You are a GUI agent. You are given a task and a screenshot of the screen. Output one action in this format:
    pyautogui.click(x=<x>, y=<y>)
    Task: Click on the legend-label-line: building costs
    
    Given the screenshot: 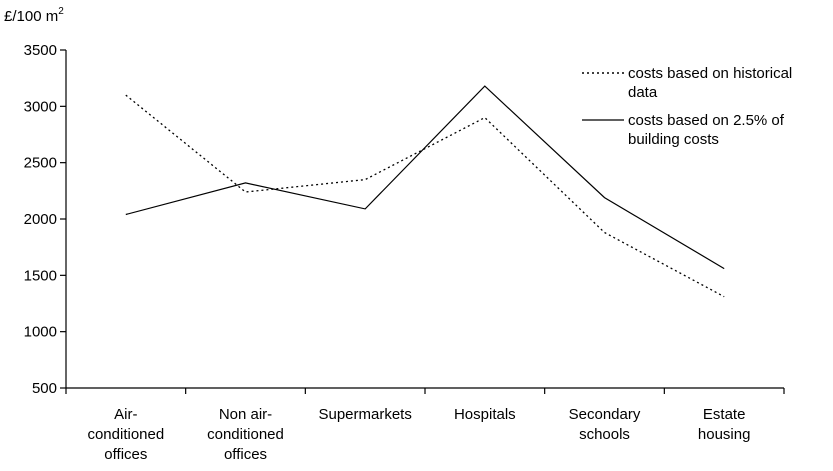 What is the action you would take?
    pyautogui.click(x=673, y=139)
    